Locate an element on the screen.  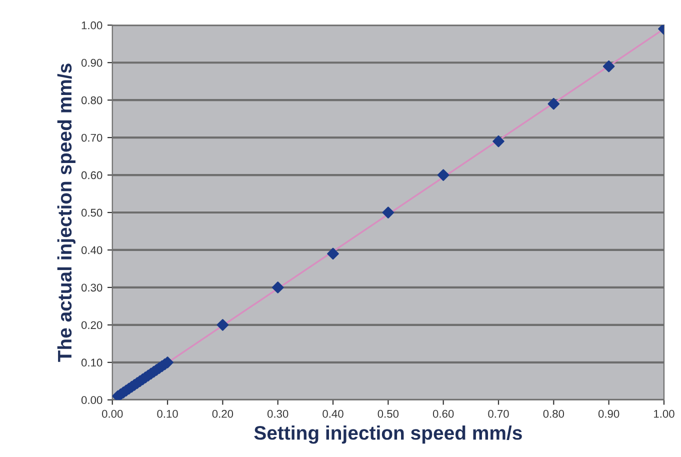
x-tick-label: 0.40 is located at coordinates (333, 414).